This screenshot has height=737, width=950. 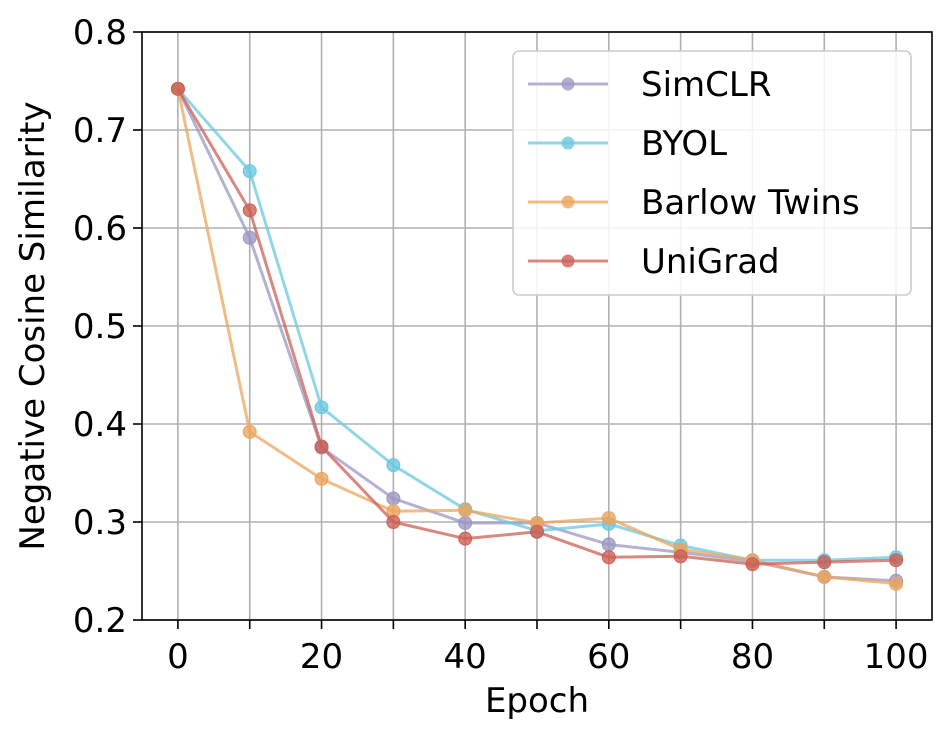 I want to click on legend-label: SimCLR, so click(x=706, y=85).